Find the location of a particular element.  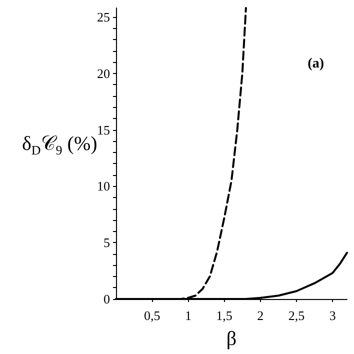

annotation: (a) is located at coordinates (316, 64).